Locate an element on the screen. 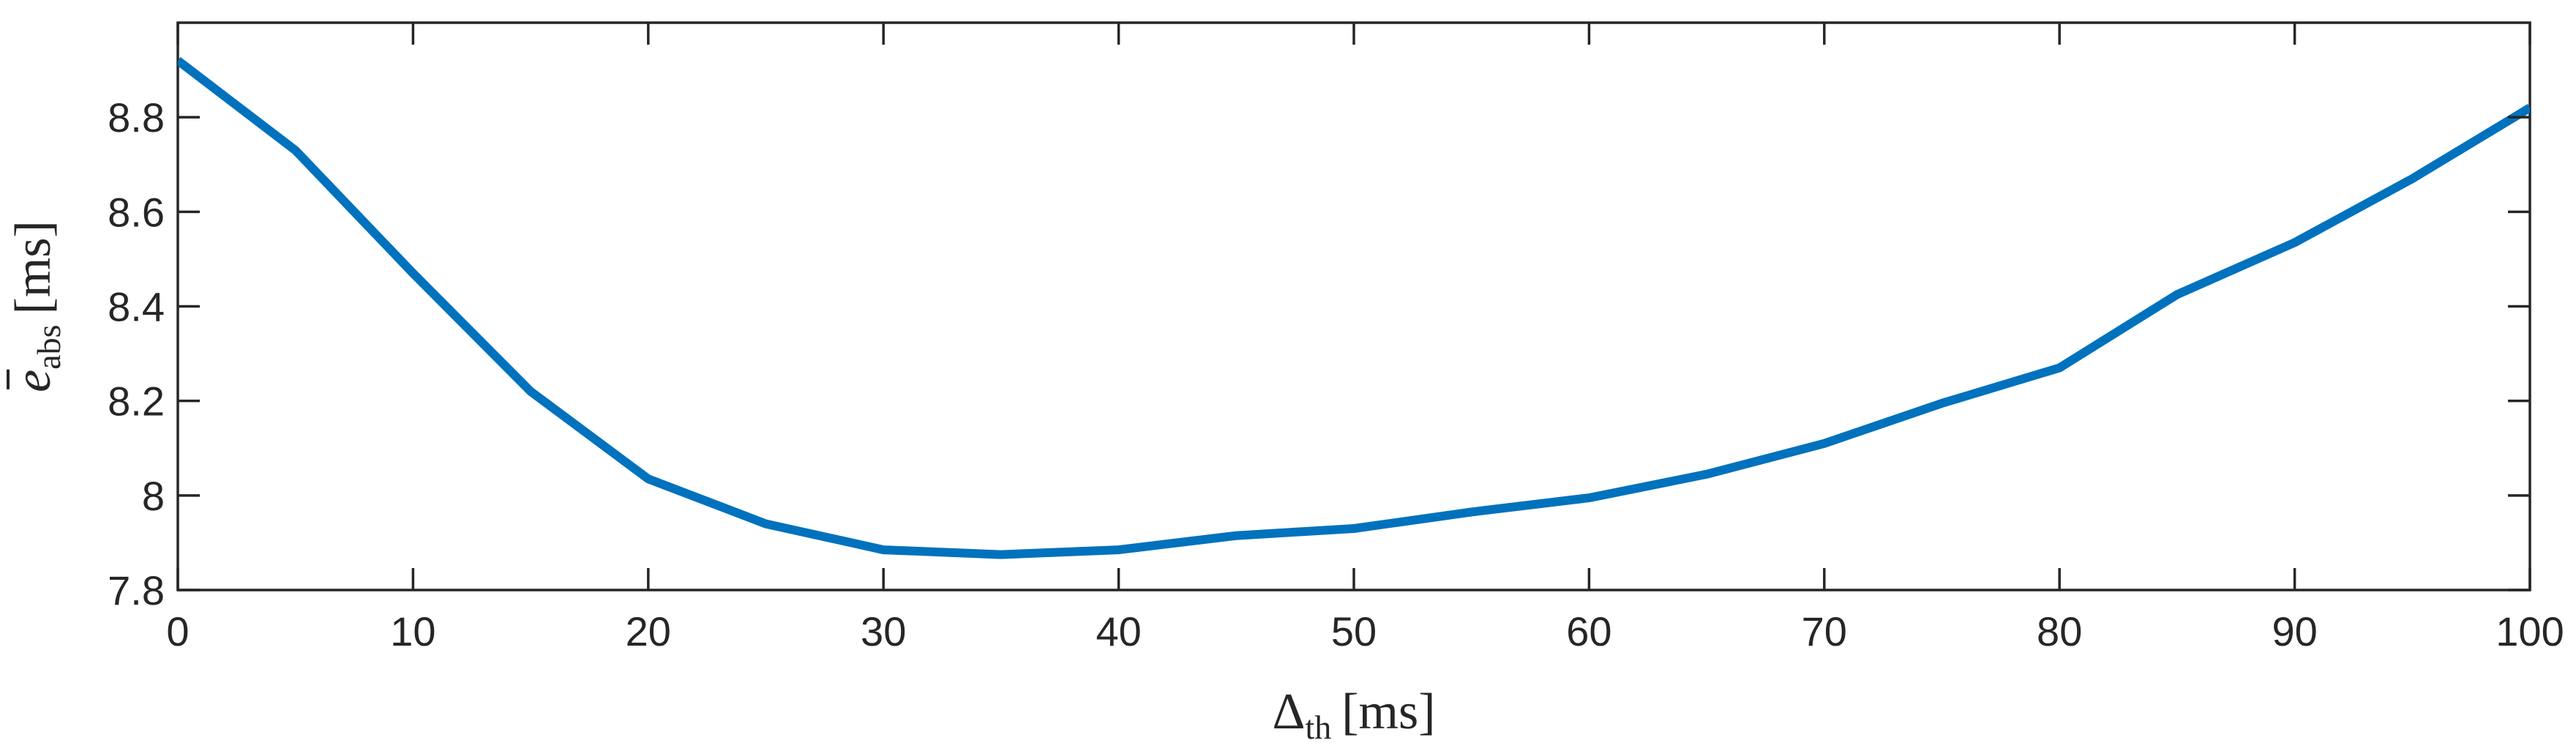  x-tick-label: 100 is located at coordinates (2530, 631).